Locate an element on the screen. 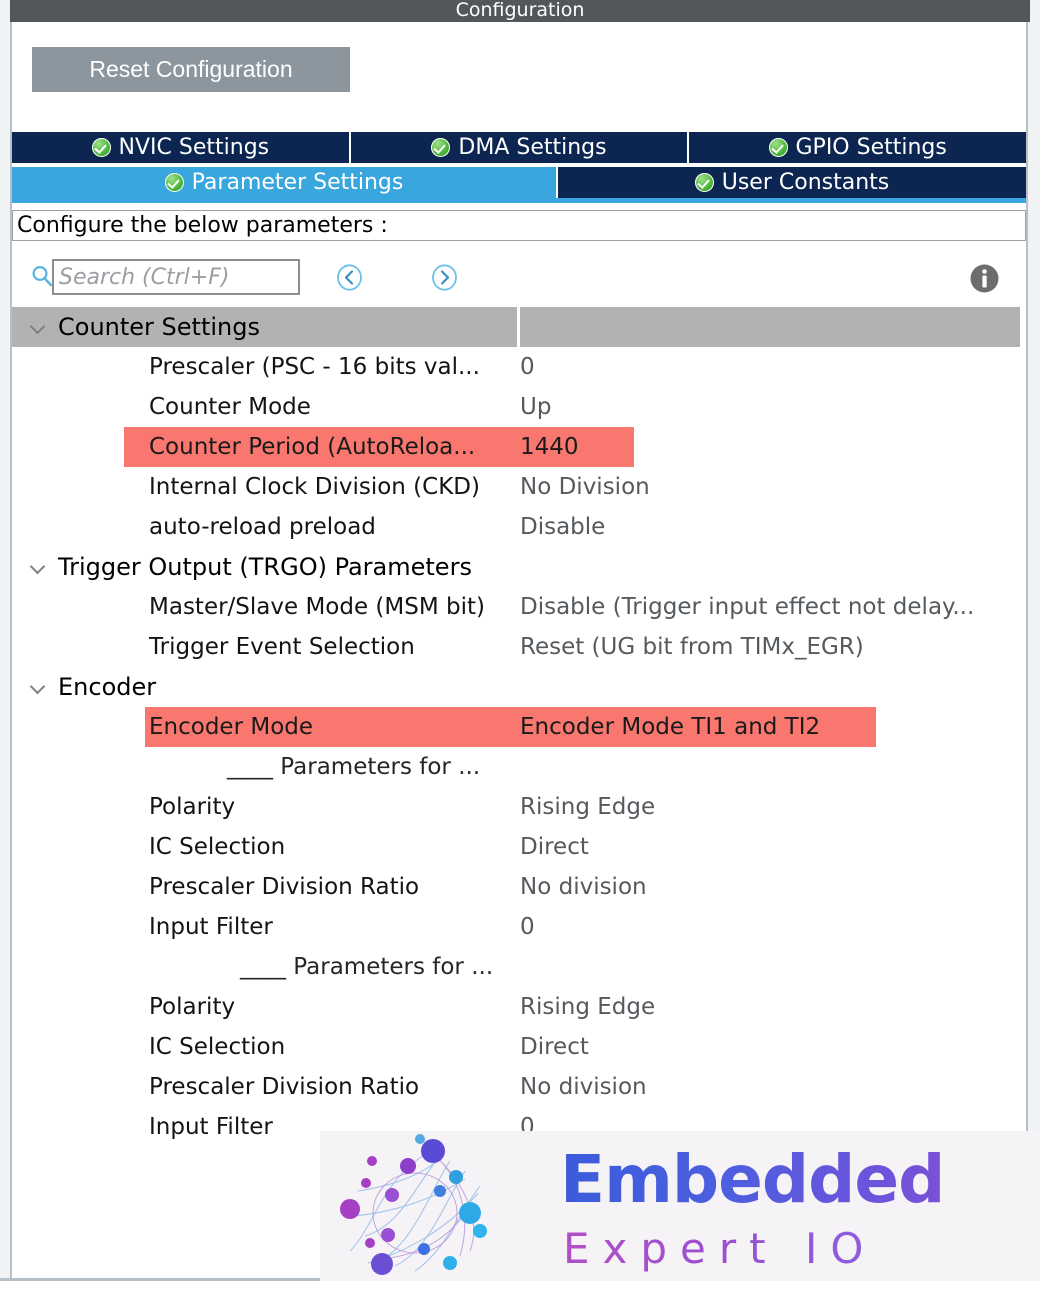  tab-label: User Constants is located at coordinates (805, 182).